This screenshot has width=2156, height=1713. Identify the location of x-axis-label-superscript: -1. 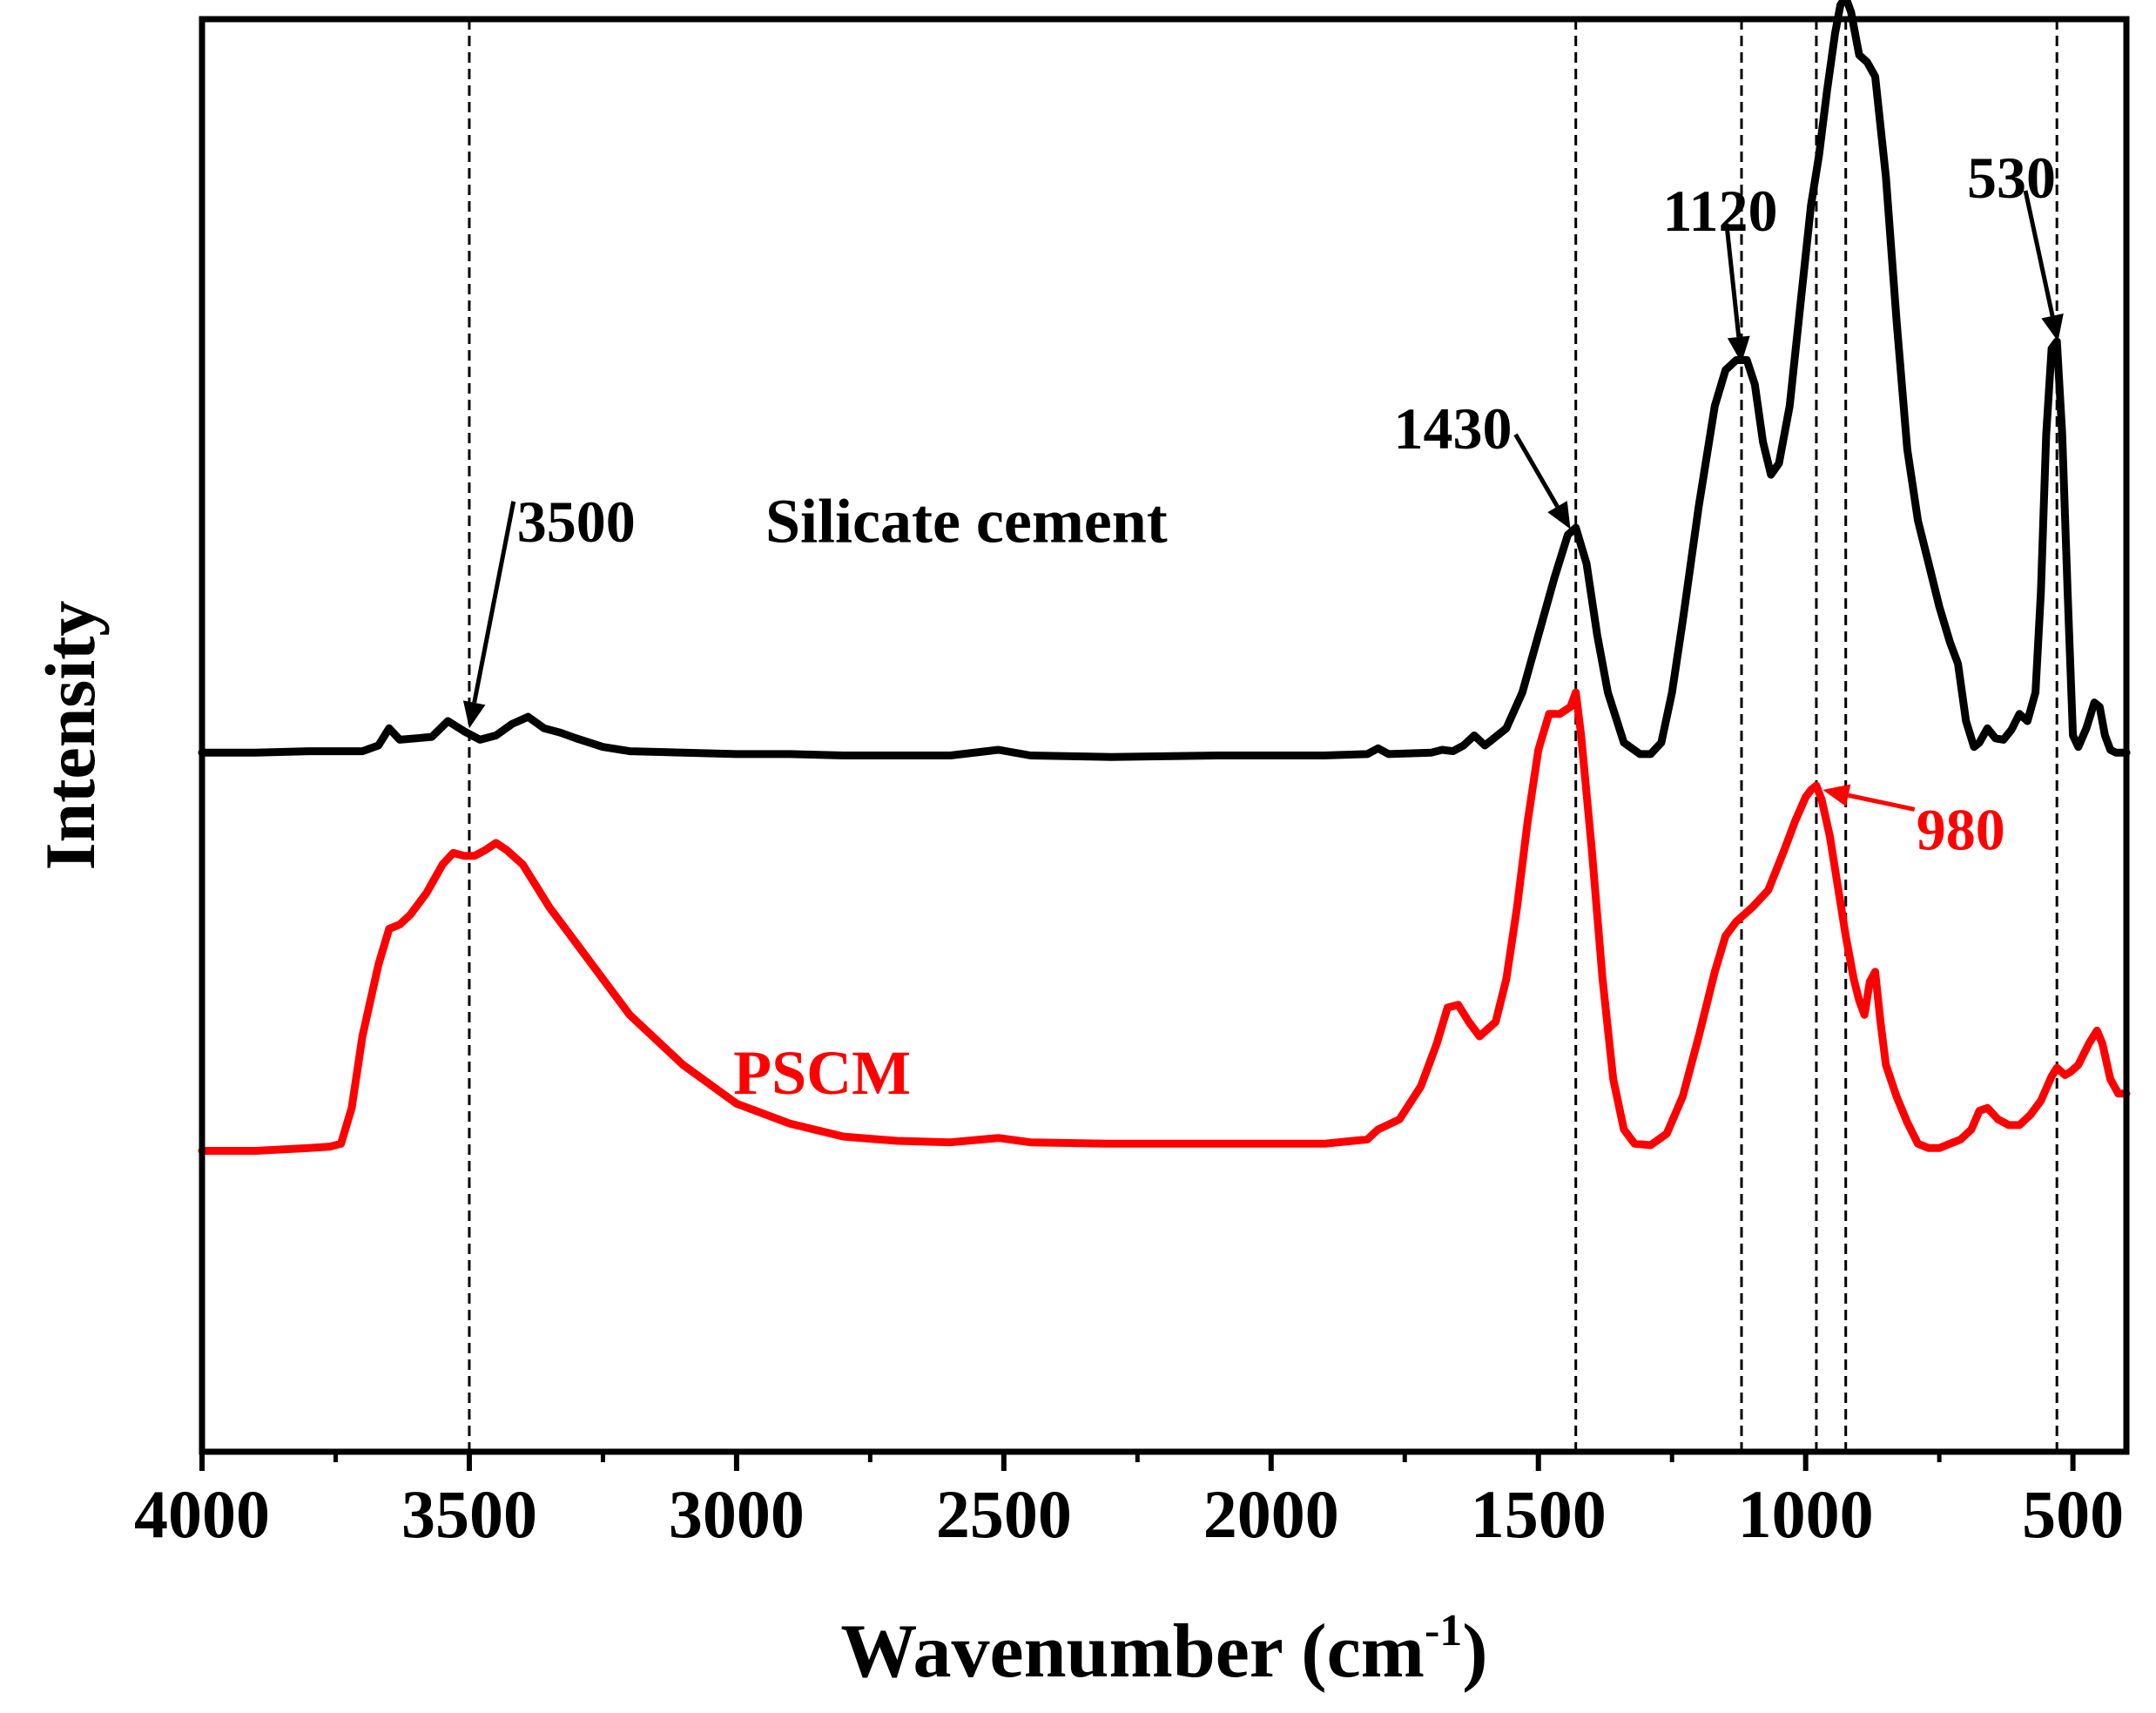
(1443, 1631).